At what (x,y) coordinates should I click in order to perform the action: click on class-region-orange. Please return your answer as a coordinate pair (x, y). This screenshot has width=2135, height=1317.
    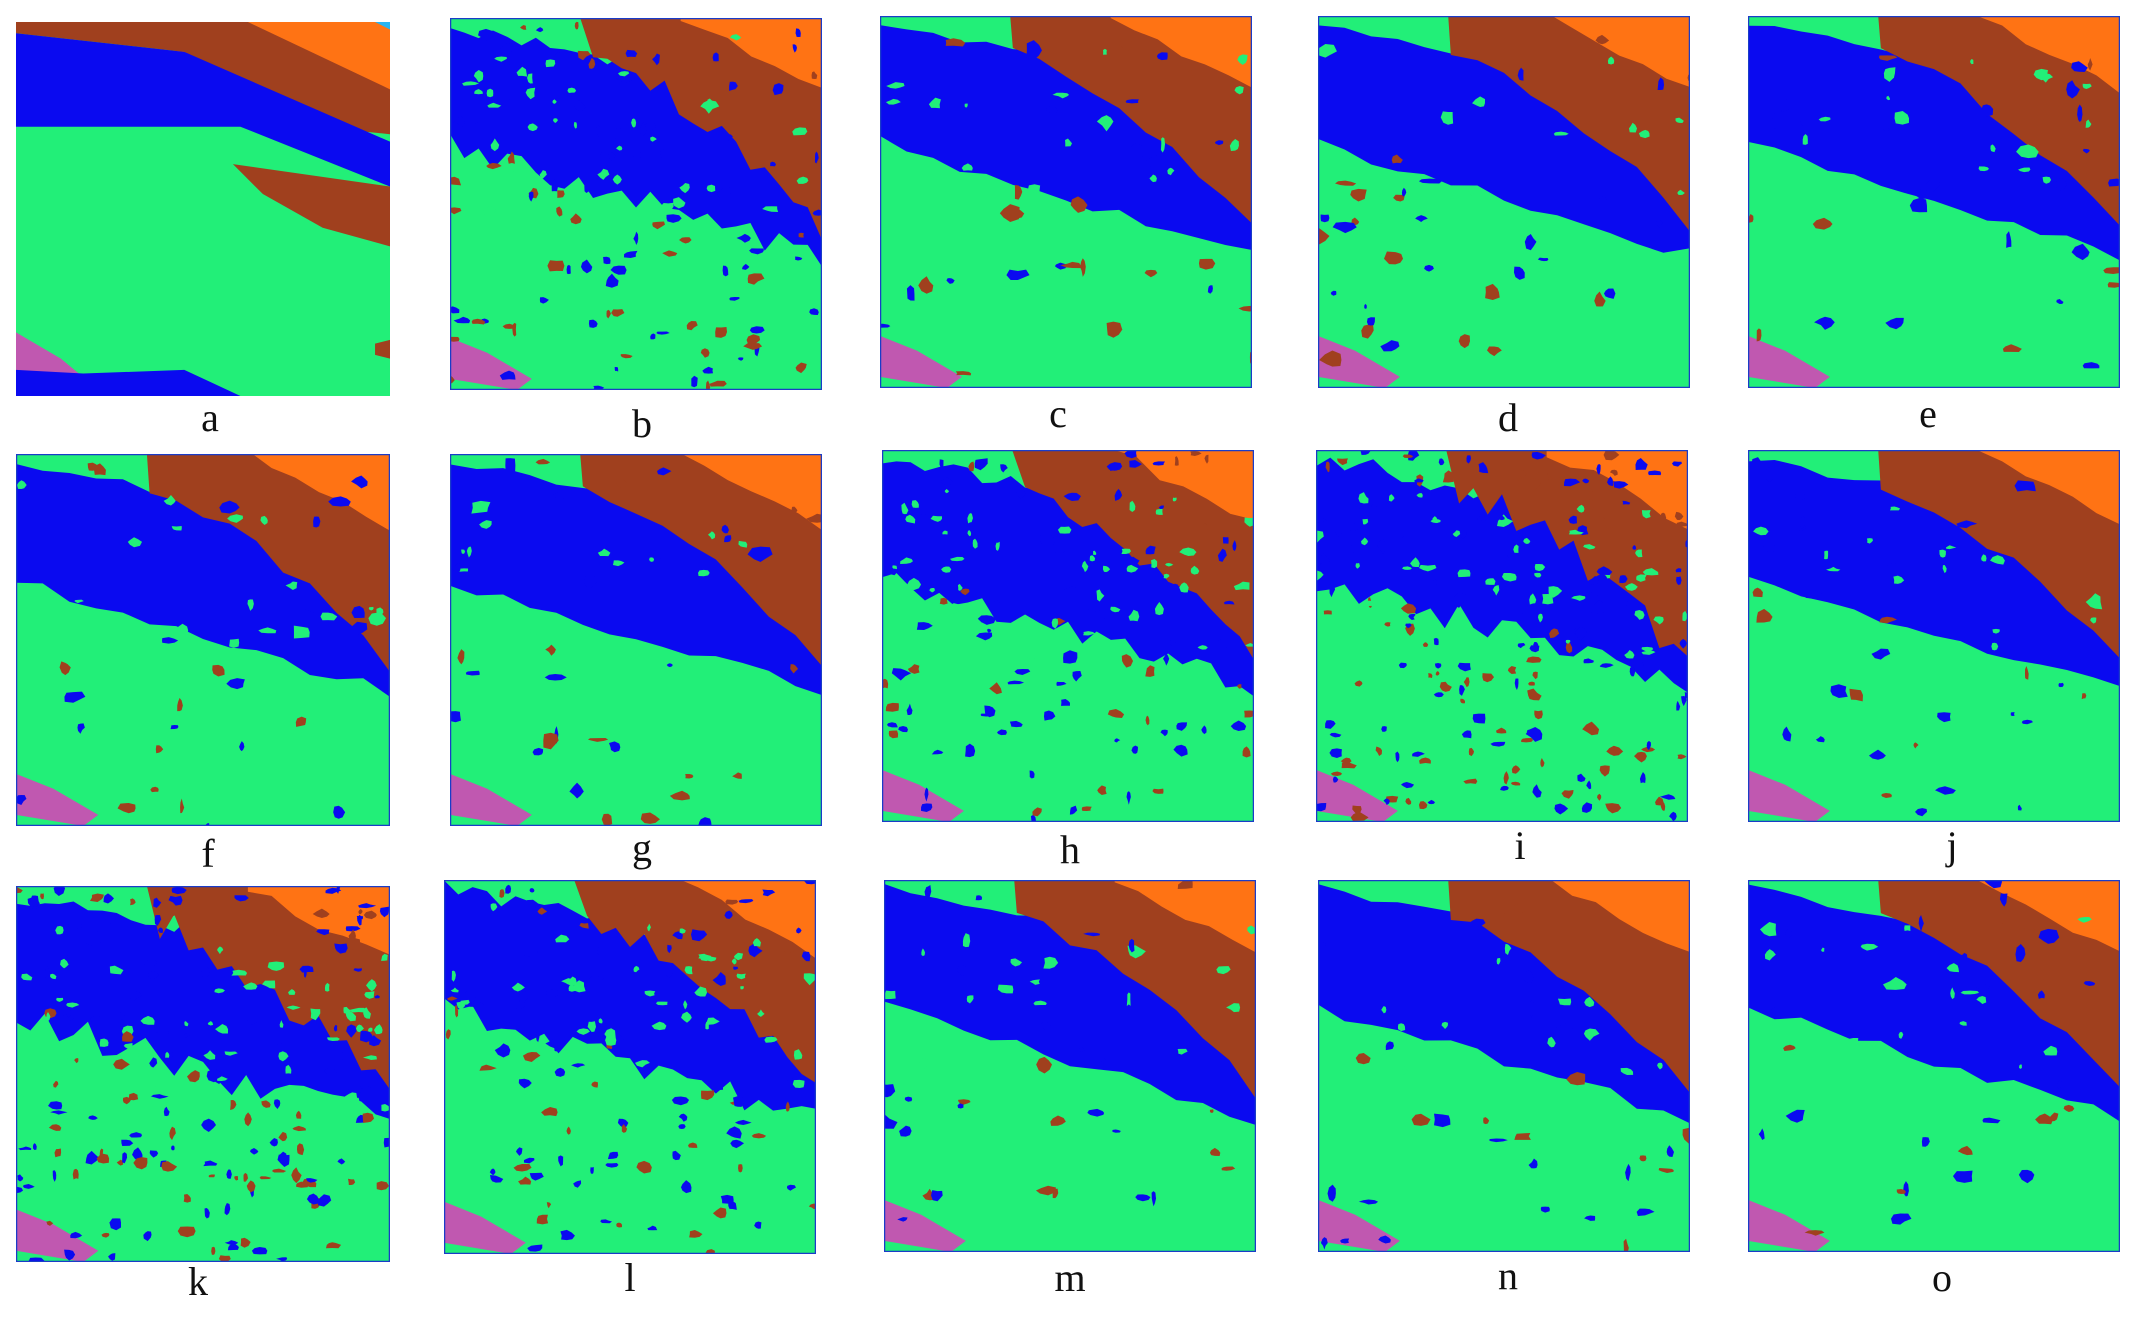
    Looking at the image, I should click on (1619, 917).